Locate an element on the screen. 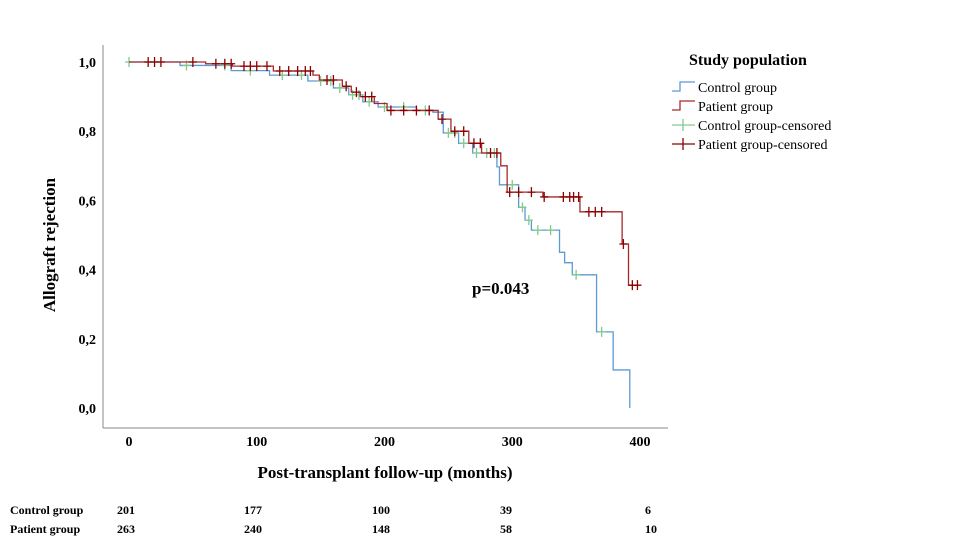 Image resolution: width=960 pixels, height=540 pixels. y-axis-label: Allograft rejection is located at coordinates (49, 244).